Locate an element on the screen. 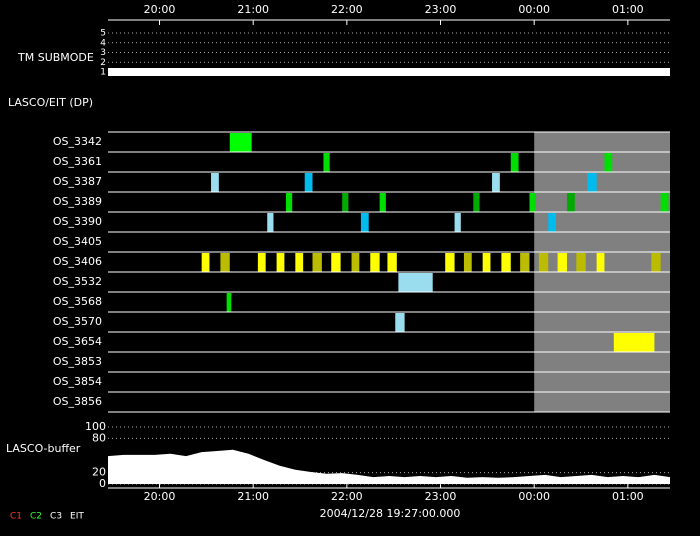 The height and width of the screenshot is (536, 700). y-tick-label: 1 is located at coordinates (103, 73).